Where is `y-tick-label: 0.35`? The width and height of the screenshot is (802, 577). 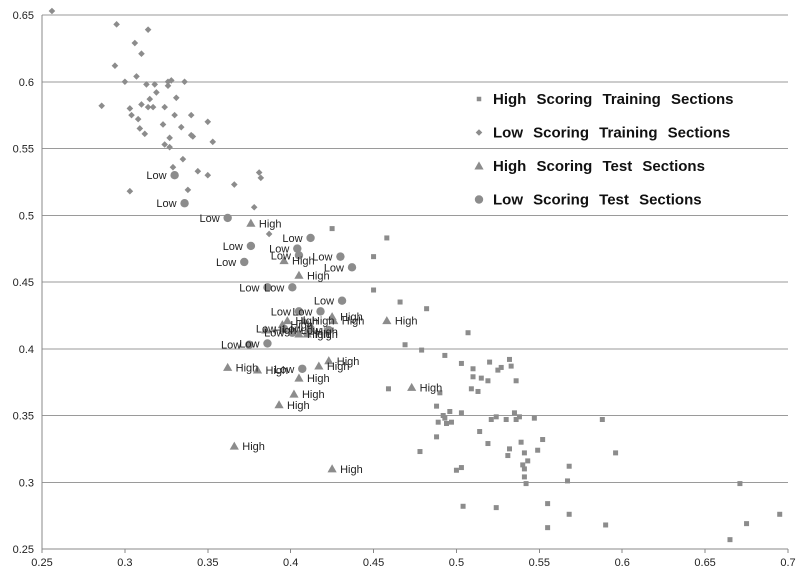 y-tick-label: 0.35 is located at coordinates (23, 417).